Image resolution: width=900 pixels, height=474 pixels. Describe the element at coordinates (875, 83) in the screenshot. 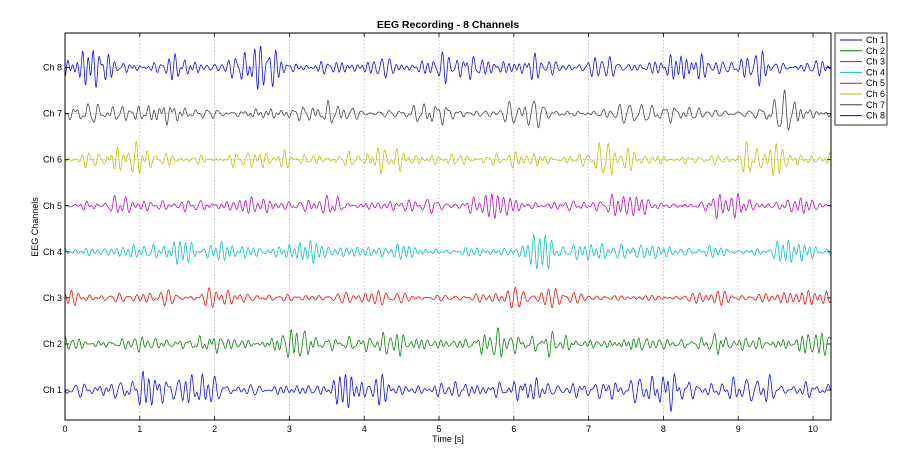

I see `legend-label: Ch 5` at that location.